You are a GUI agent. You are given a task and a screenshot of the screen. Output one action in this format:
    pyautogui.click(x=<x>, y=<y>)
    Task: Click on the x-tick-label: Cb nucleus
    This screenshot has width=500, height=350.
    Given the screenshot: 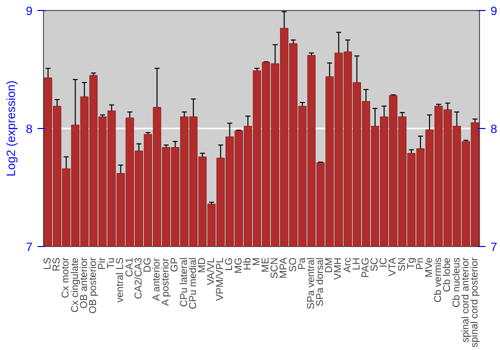 What is the action you would take?
    pyautogui.click(x=456, y=283)
    